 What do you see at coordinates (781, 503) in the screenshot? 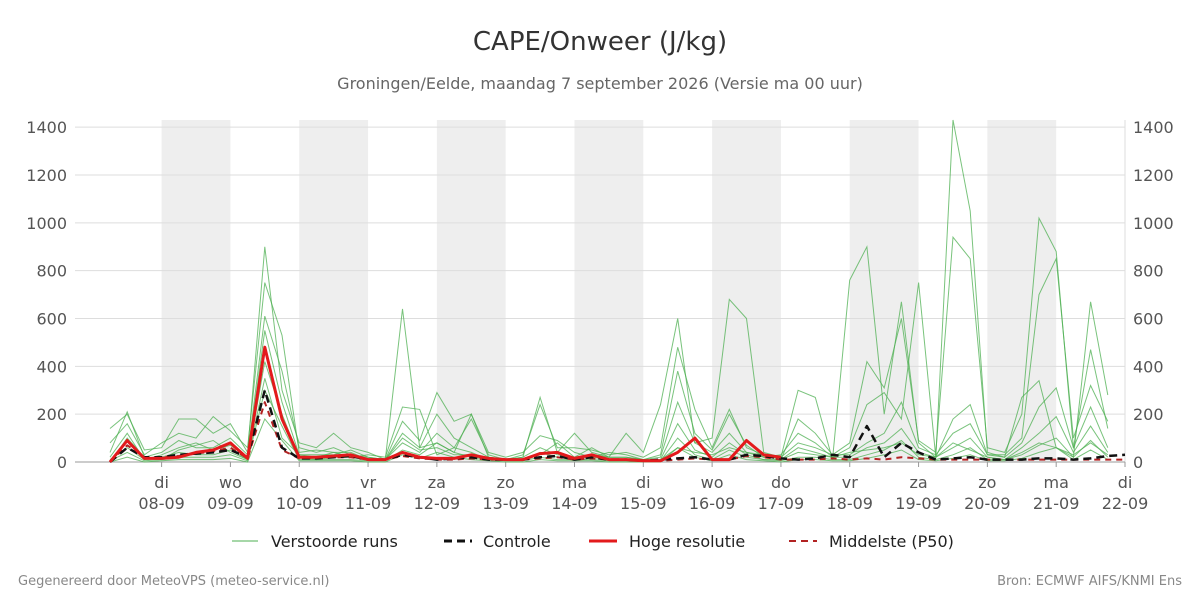
I see `x-tick-date: 17-09` at bounding box center [781, 503].